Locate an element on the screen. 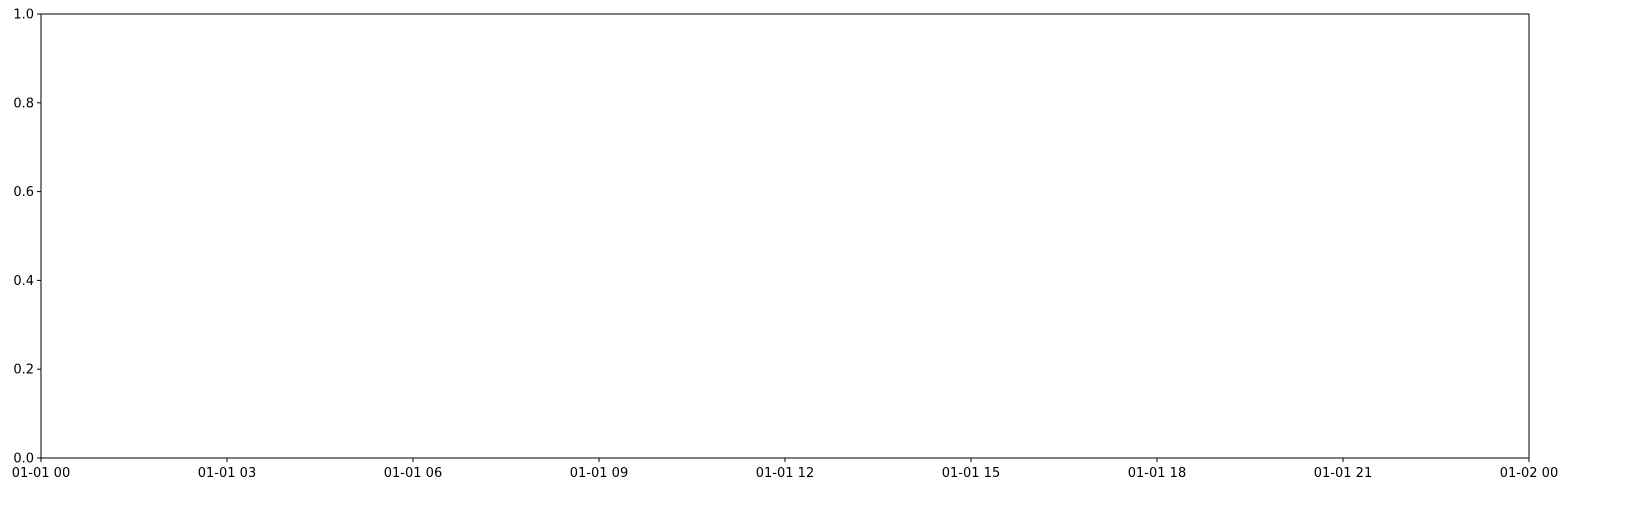 Image resolution: width=1632 pixels, height=511 pixels. x-tick-label: 01-02 00 is located at coordinates (1529, 473).